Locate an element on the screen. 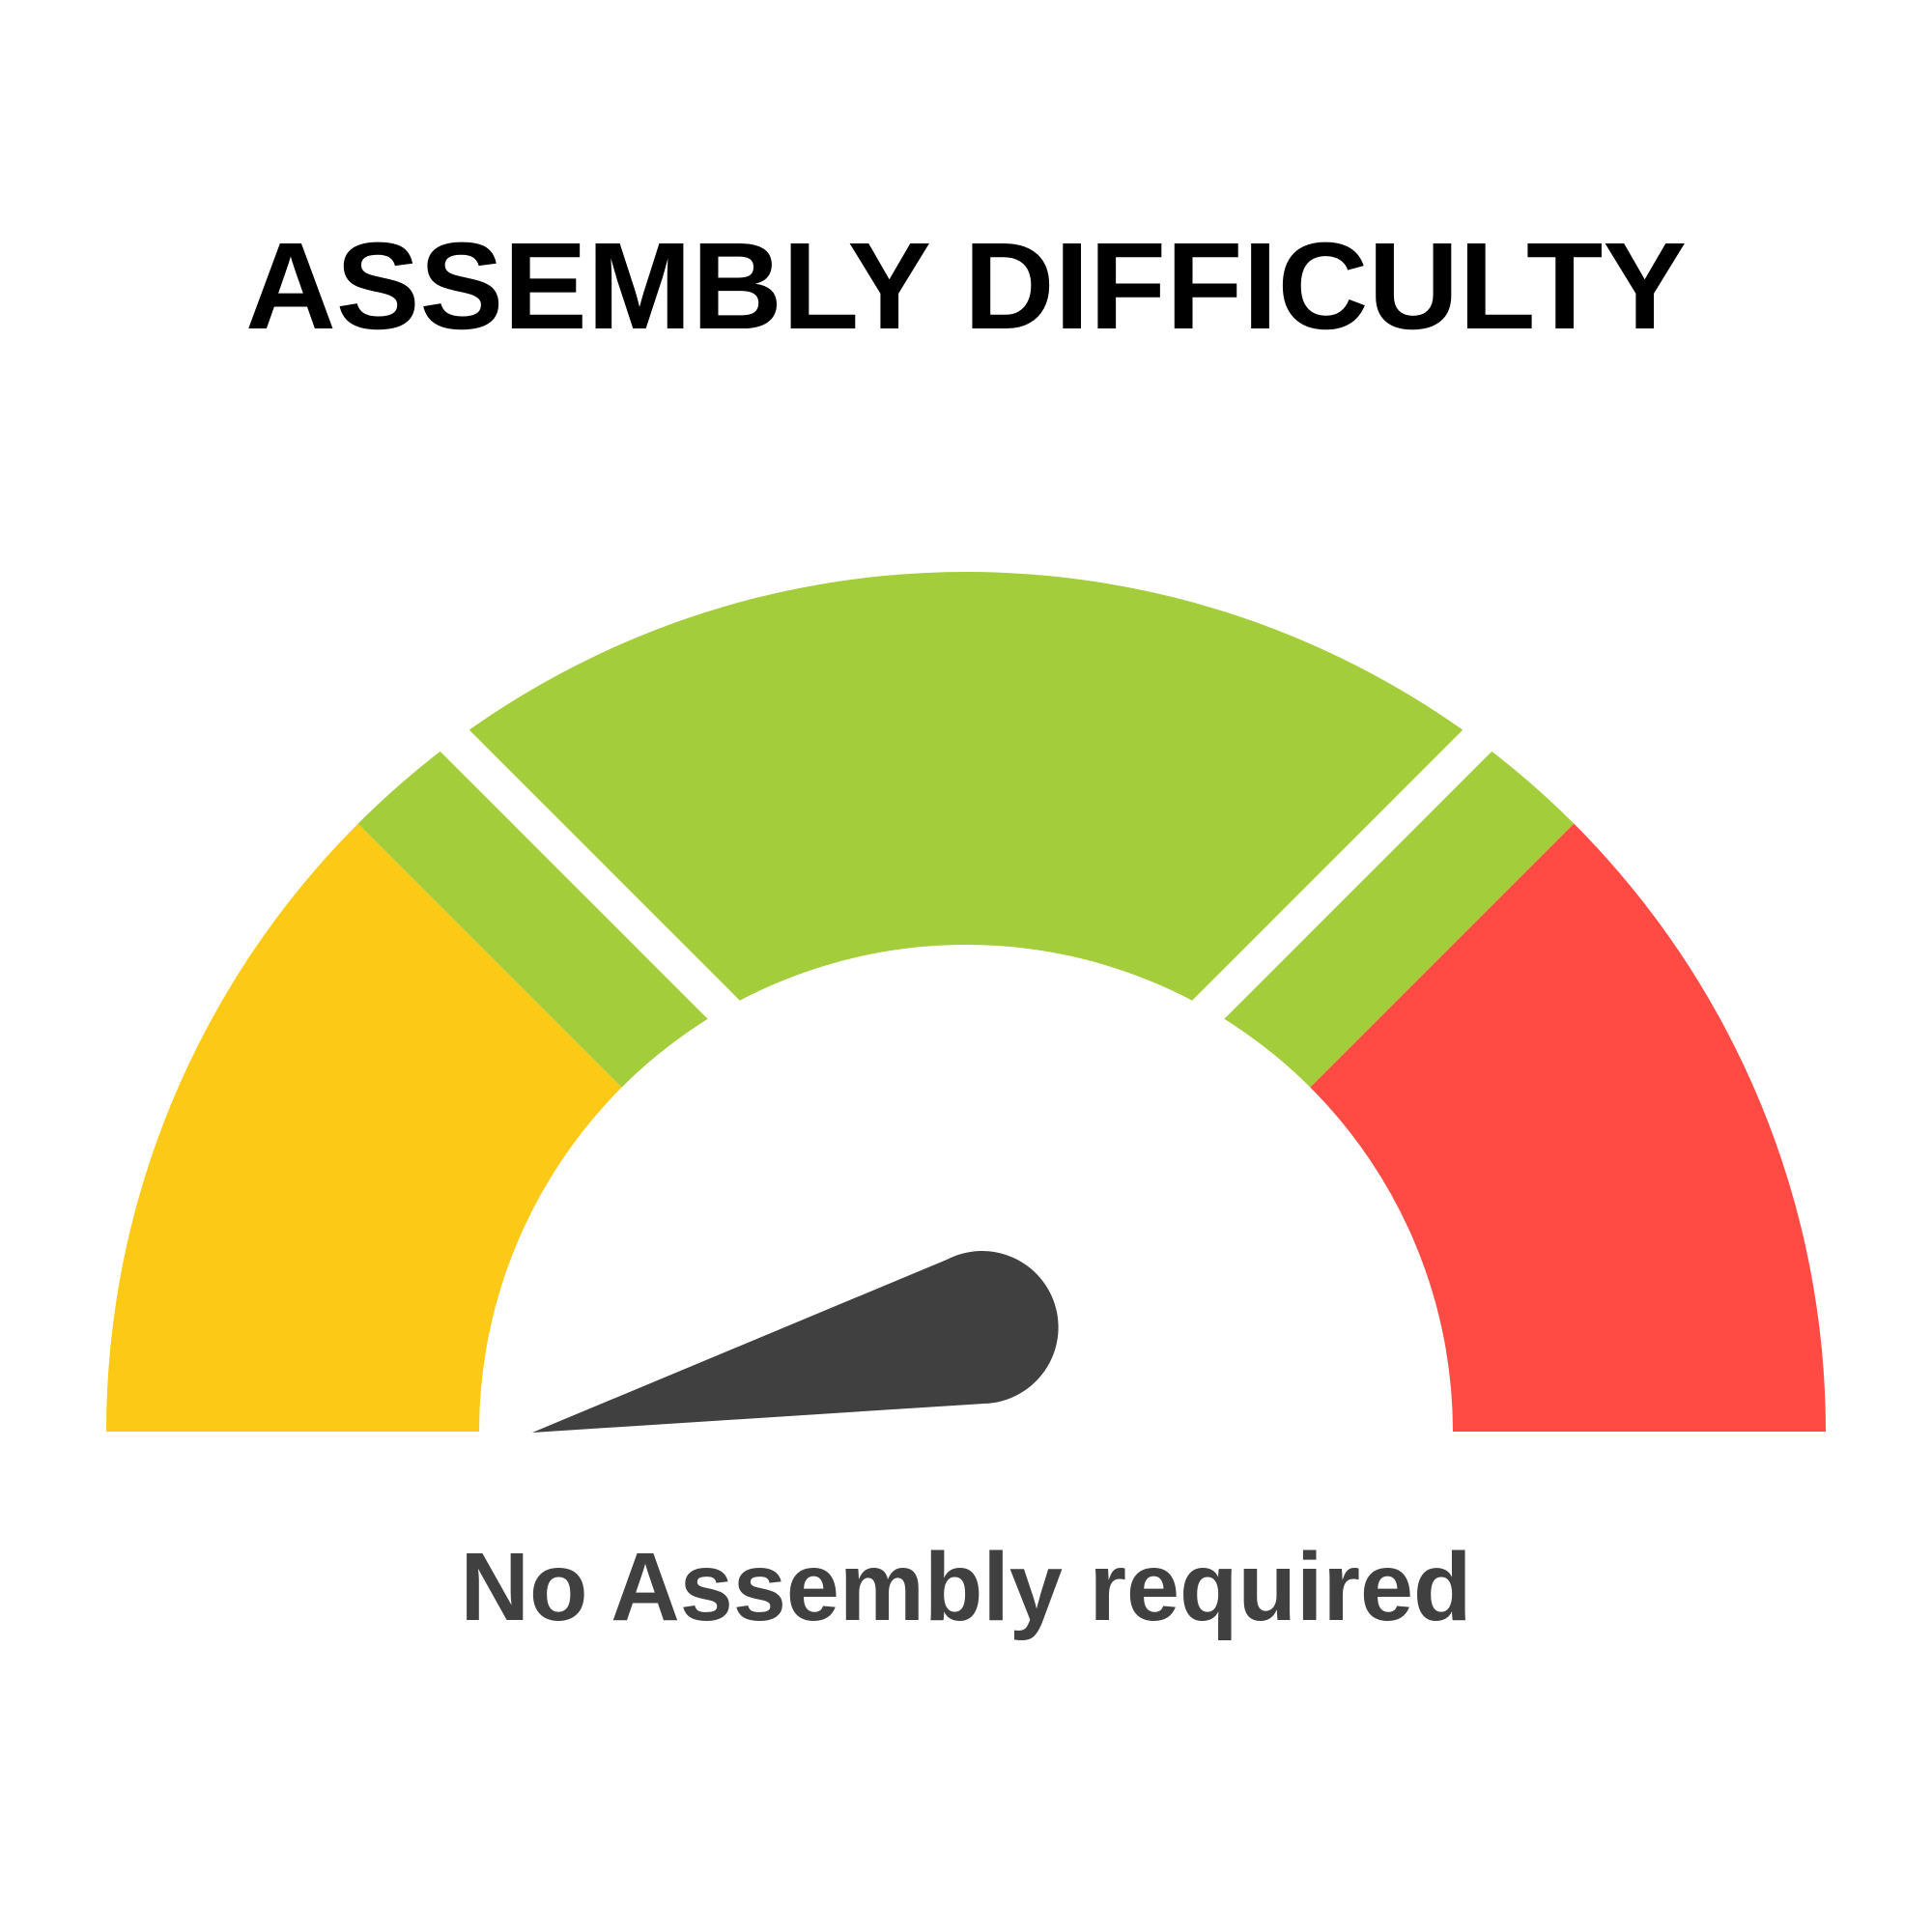  gauge-status-label: No Assembly required is located at coordinates (966, 1587).